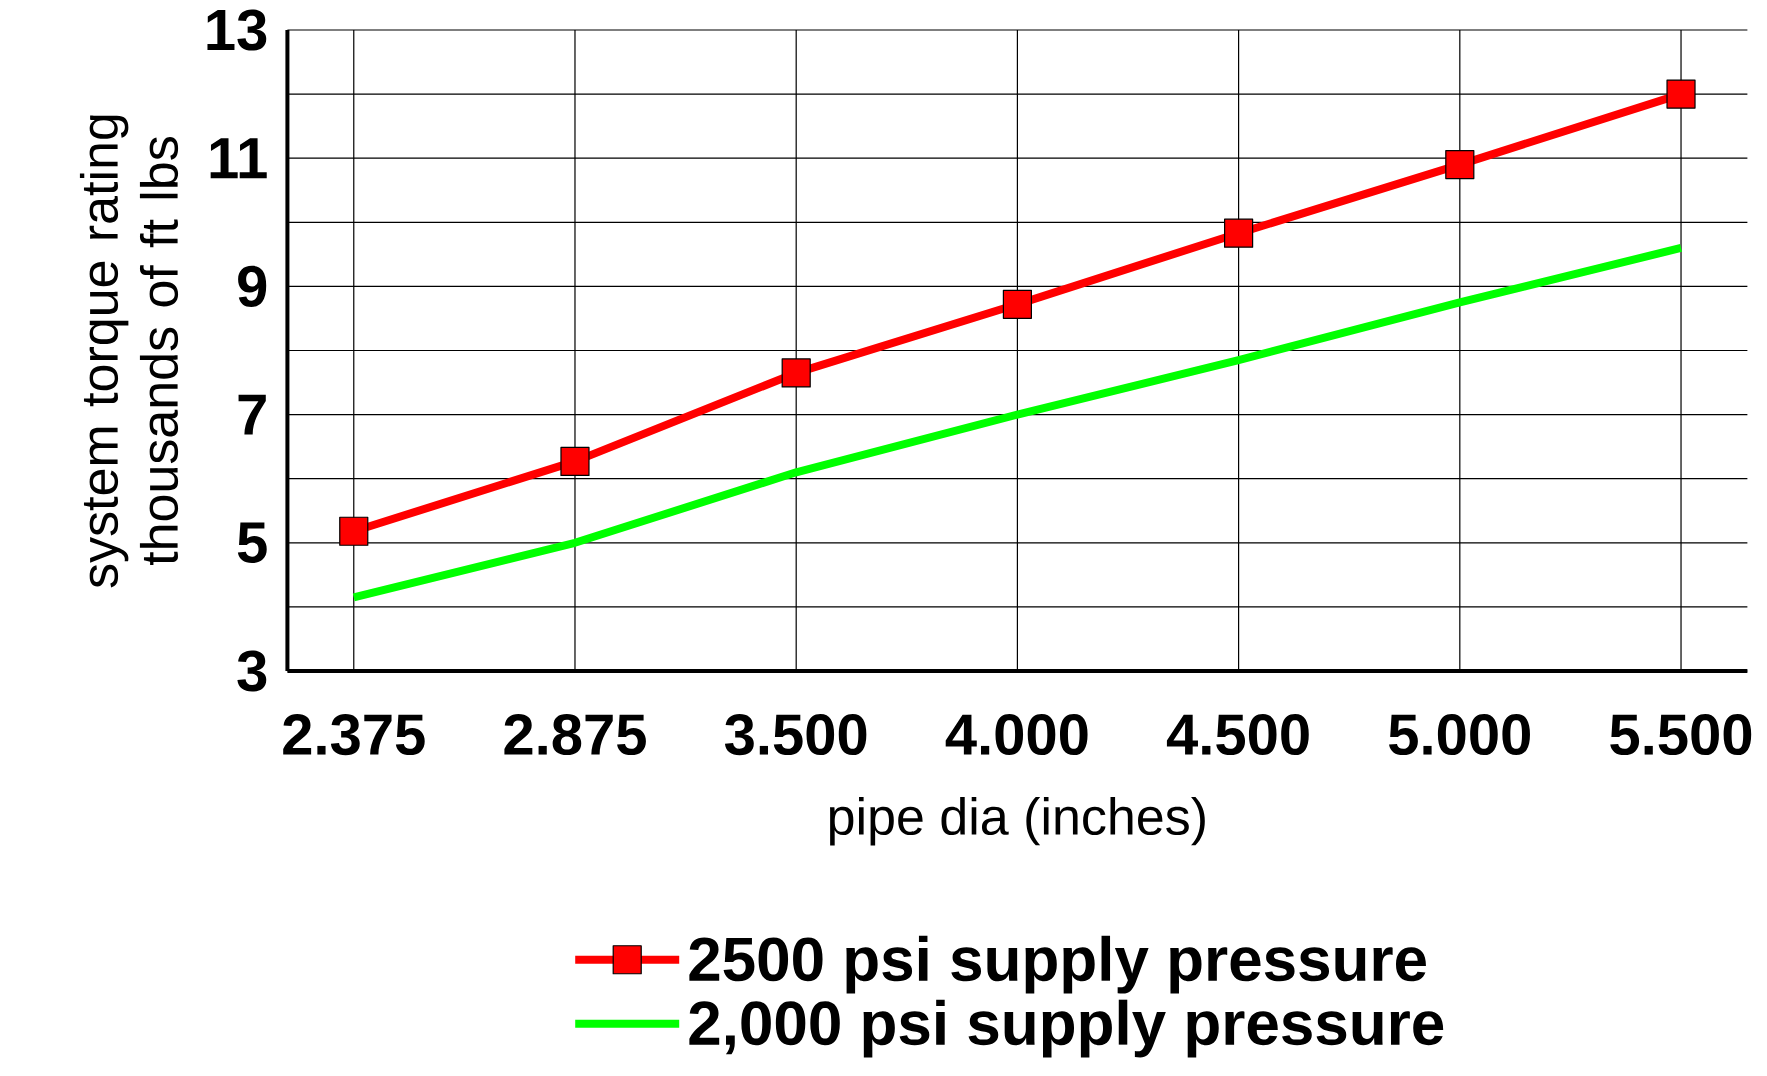 The height and width of the screenshot is (1076, 1767). What do you see at coordinates (252, 286) in the screenshot?
I see `y-tick-label: 9` at bounding box center [252, 286].